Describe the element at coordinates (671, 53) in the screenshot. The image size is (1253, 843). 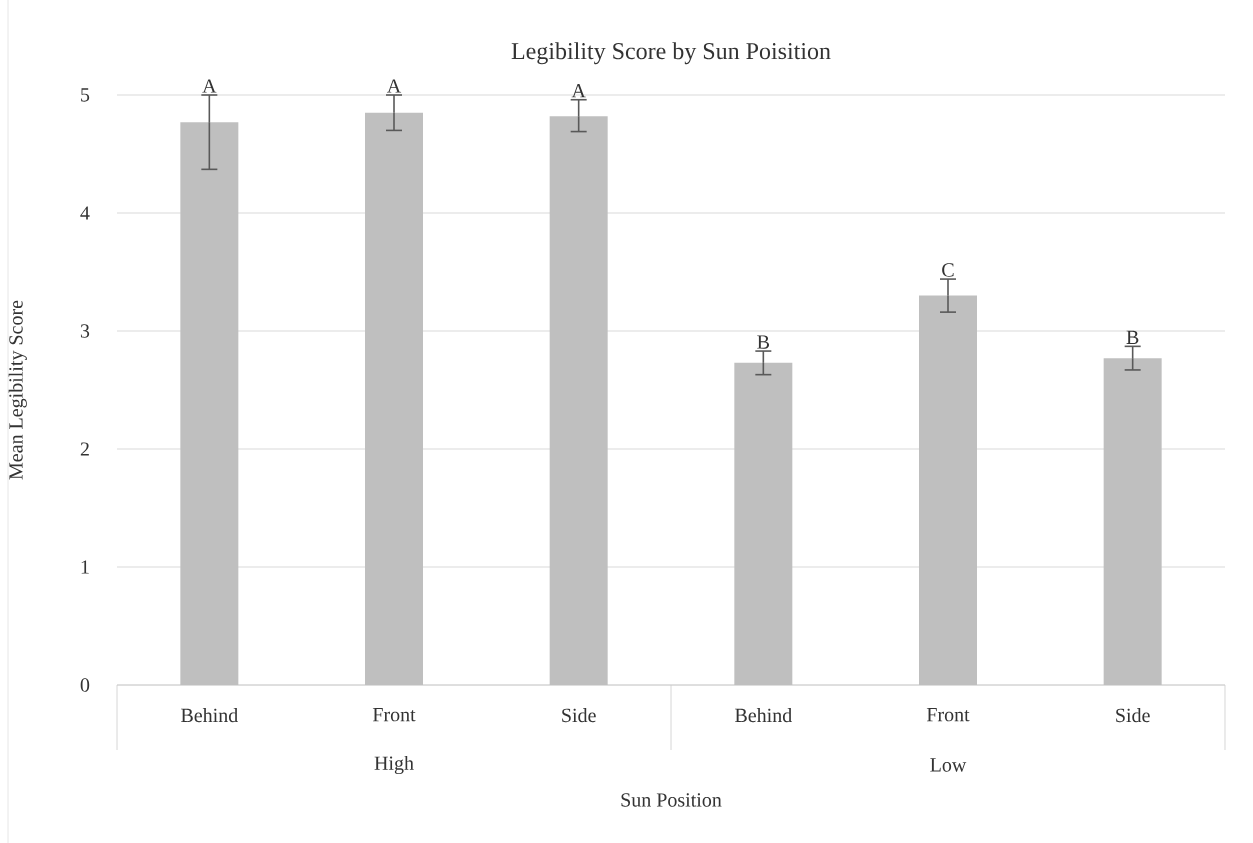
I see `chart-title: Legibility Score by Sun Poisition` at that location.